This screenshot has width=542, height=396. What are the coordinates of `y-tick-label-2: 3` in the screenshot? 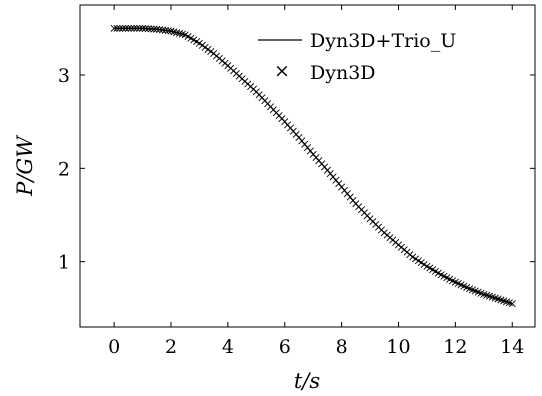 It's located at (64, 76).